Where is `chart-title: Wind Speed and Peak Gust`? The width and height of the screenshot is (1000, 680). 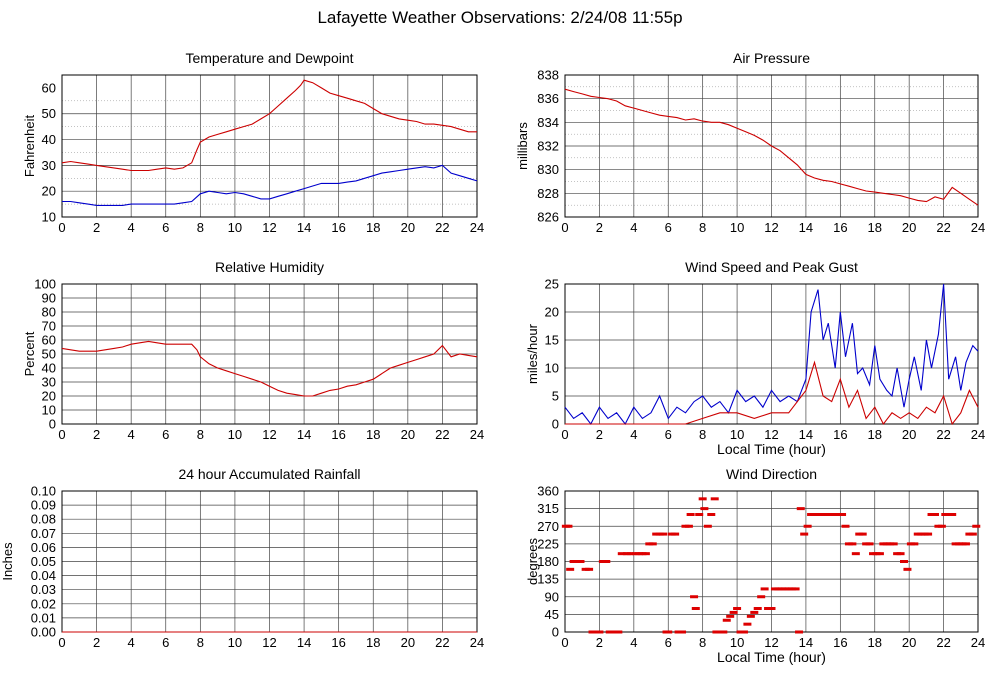
chart-title: Wind Speed and Peak Gust is located at coordinates (771, 267).